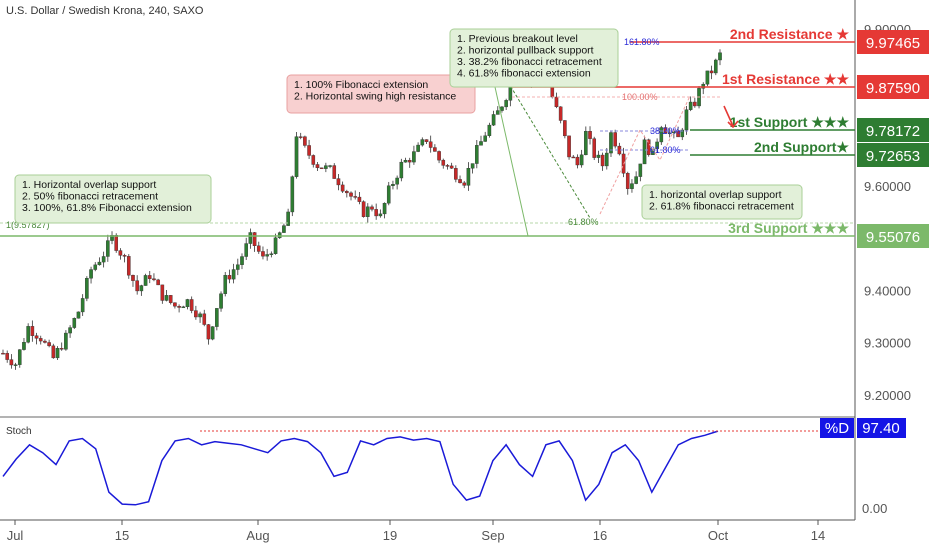 Image resolution: width=932 pixels, height=550 pixels. Describe the element at coordinates (428, 468) in the screenshot. I see `stoch-pane` at that location.